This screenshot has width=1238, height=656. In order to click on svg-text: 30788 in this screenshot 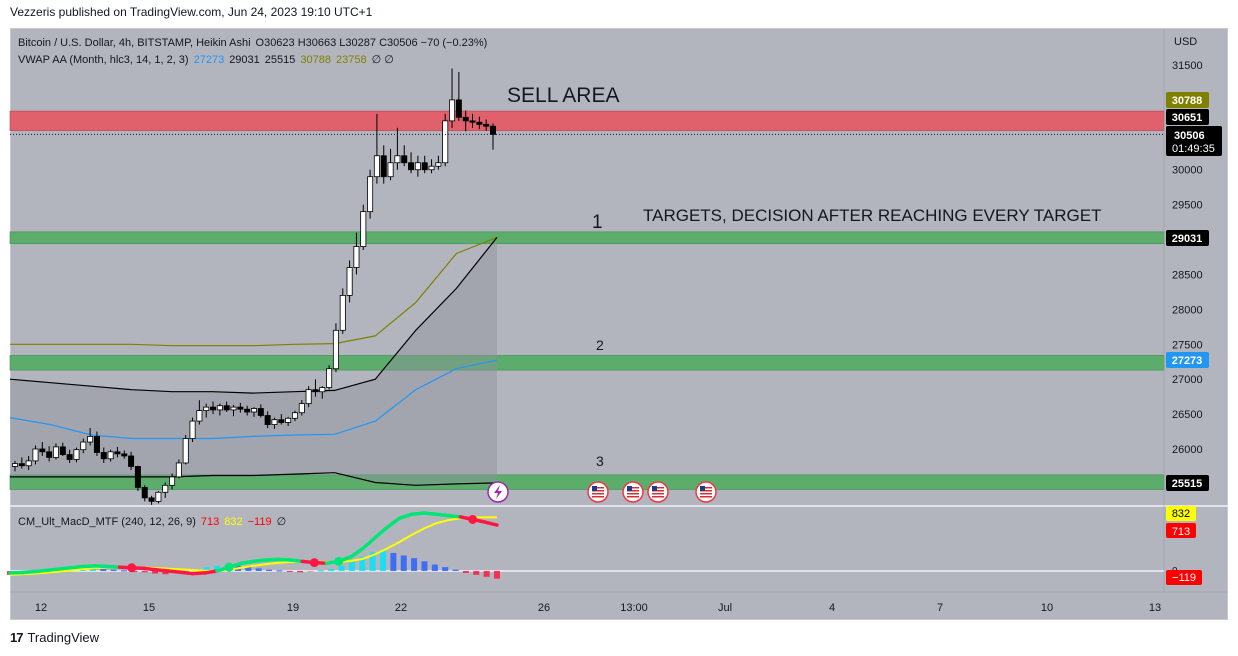, I will do `click(1187, 101)`.